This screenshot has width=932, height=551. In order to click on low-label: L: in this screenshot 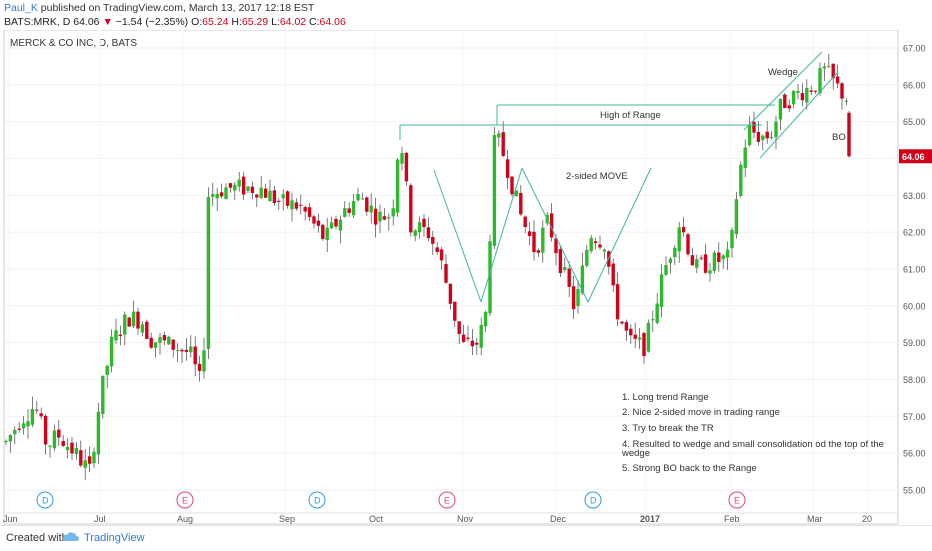, I will do `click(275, 22)`.